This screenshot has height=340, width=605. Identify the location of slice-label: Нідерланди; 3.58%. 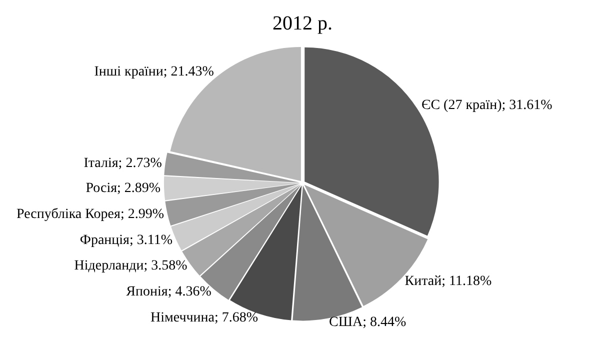
(131, 266).